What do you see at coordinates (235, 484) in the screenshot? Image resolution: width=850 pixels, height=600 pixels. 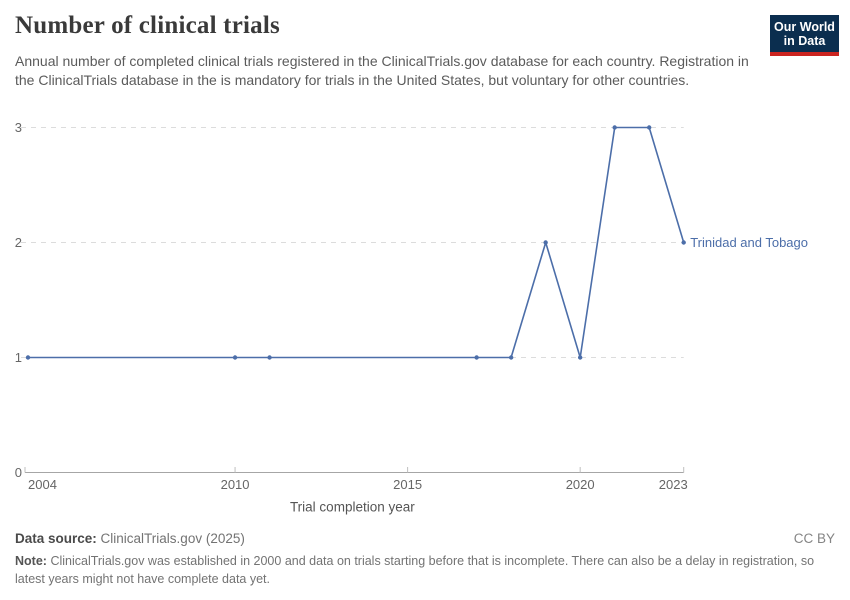 I see `x-tick-label: 2010` at bounding box center [235, 484].